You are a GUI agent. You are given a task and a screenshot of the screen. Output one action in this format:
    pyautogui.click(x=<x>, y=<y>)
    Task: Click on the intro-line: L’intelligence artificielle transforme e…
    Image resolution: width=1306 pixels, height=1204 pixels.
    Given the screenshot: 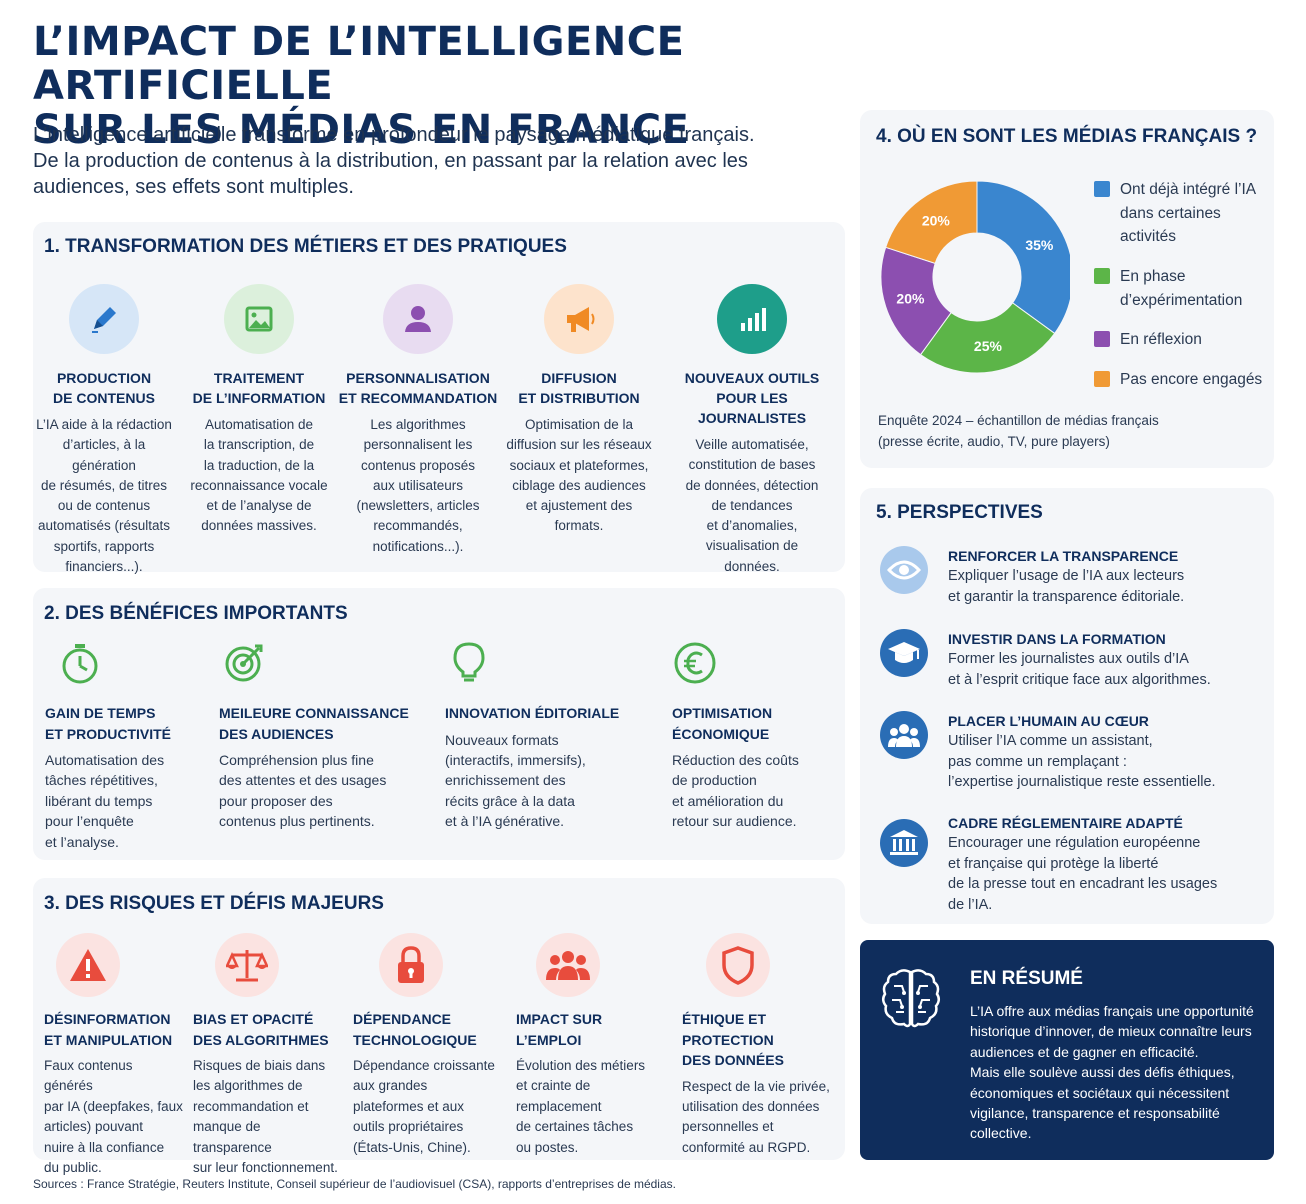 What is the action you would take?
    pyautogui.click(x=394, y=135)
    